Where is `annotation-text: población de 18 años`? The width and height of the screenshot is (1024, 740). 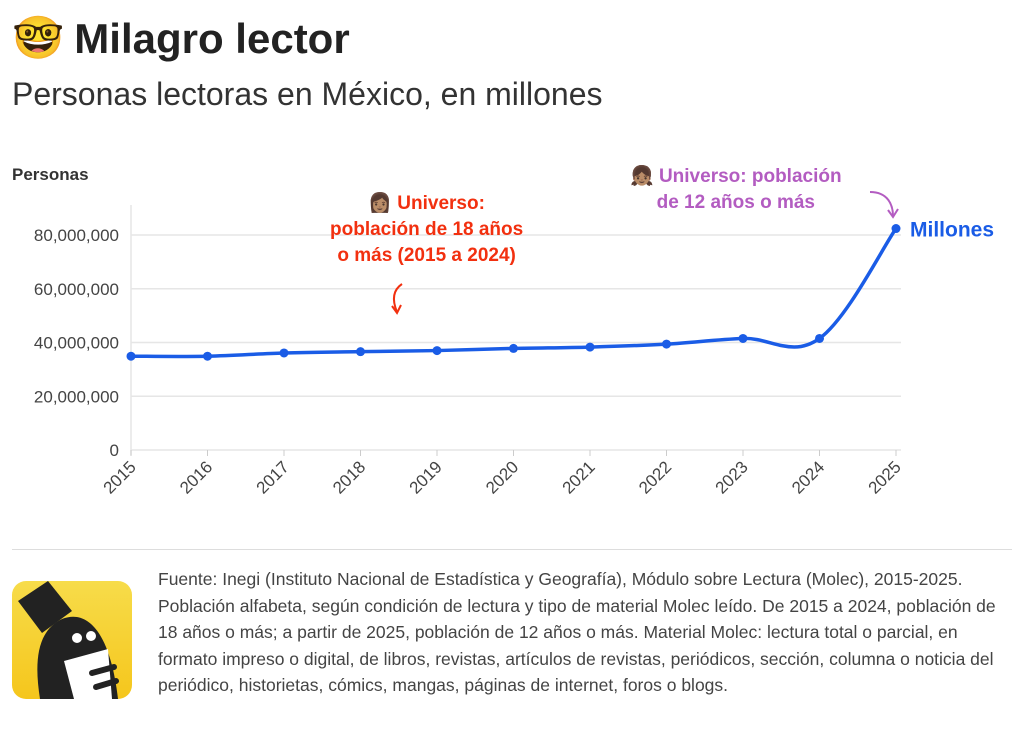 annotation-text: población de 18 años is located at coordinates (427, 229).